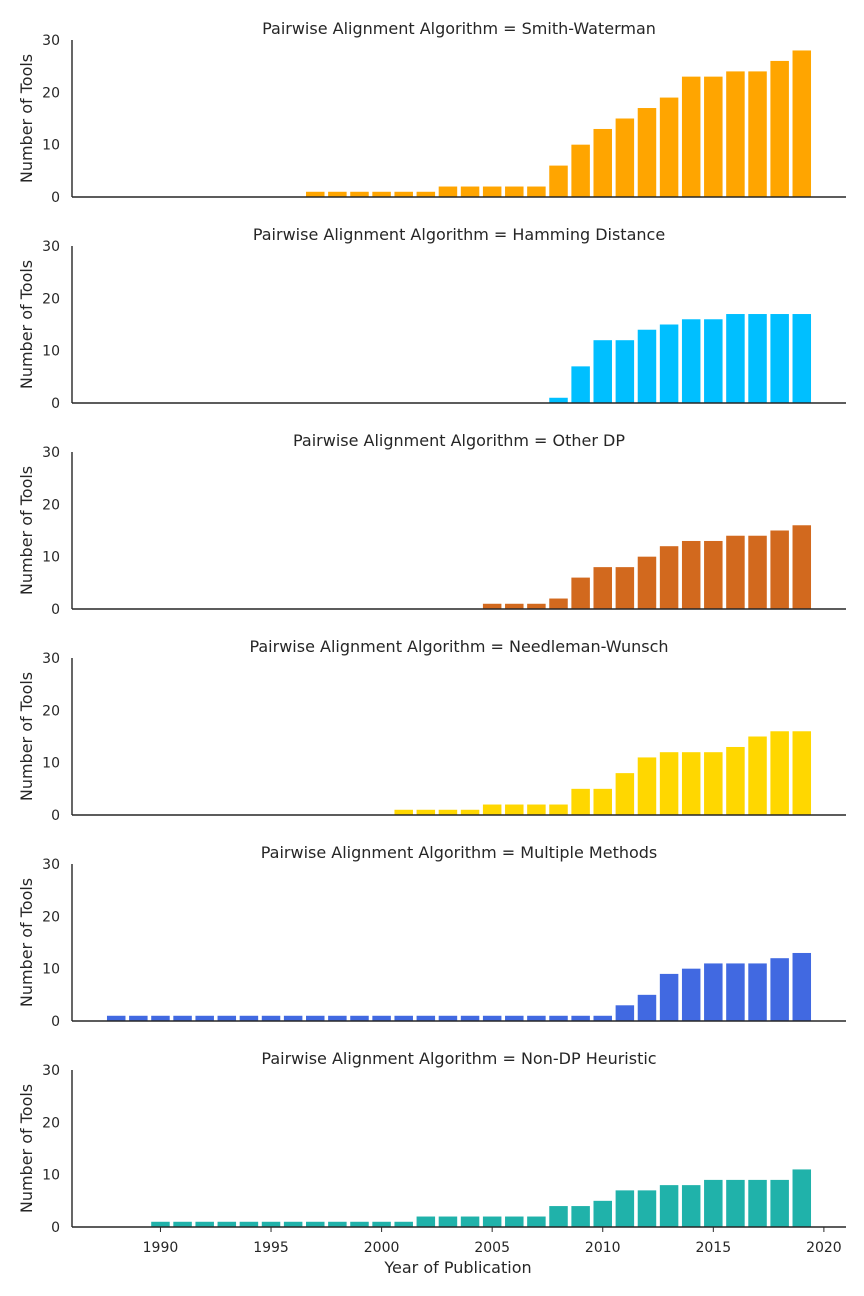  What do you see at coordinates (457, 1267) in the screenshot?
I see `x-axis-label: Year of Publication` at bounding box center [457, 1267].